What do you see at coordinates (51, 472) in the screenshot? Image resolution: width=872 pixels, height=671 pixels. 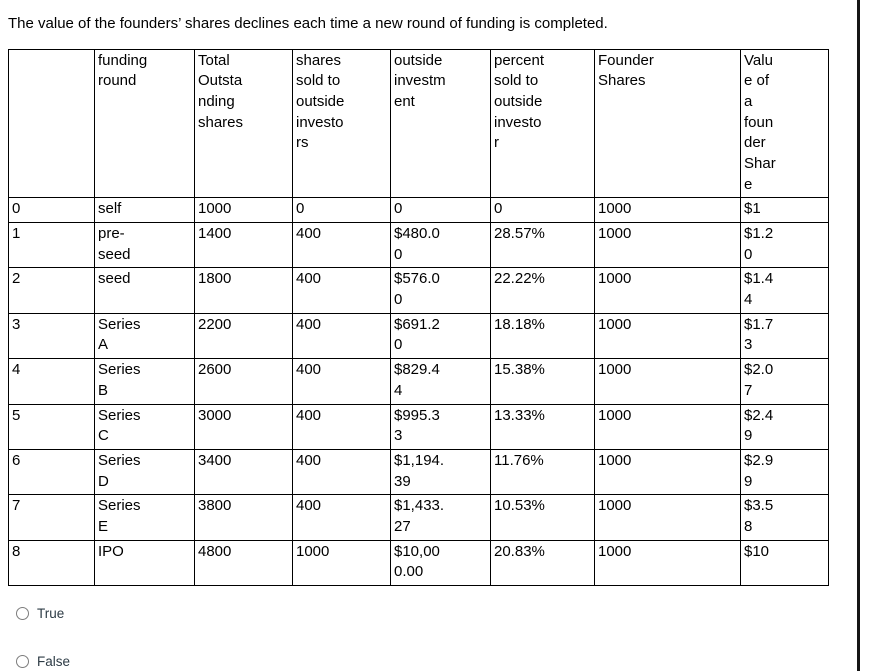 I see `table-cell: 6` at bounding box center [51, 472].